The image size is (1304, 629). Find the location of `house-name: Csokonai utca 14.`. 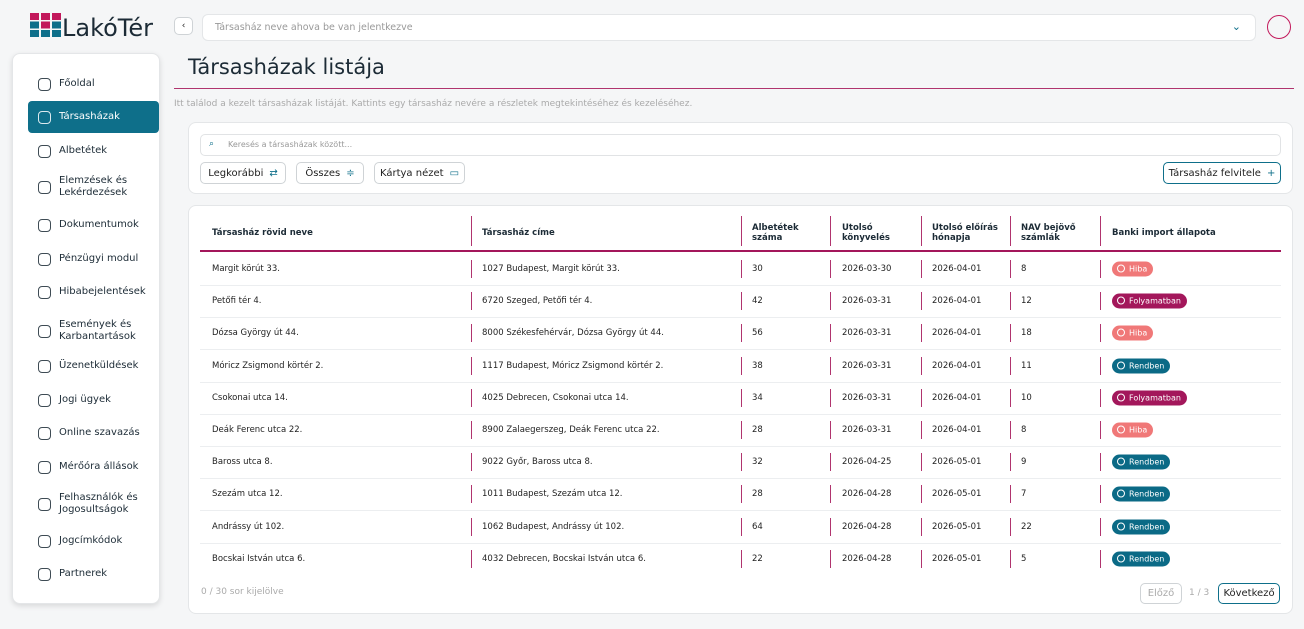

house-name: Csokonai utca 14. is located at coordinates (250, 397).